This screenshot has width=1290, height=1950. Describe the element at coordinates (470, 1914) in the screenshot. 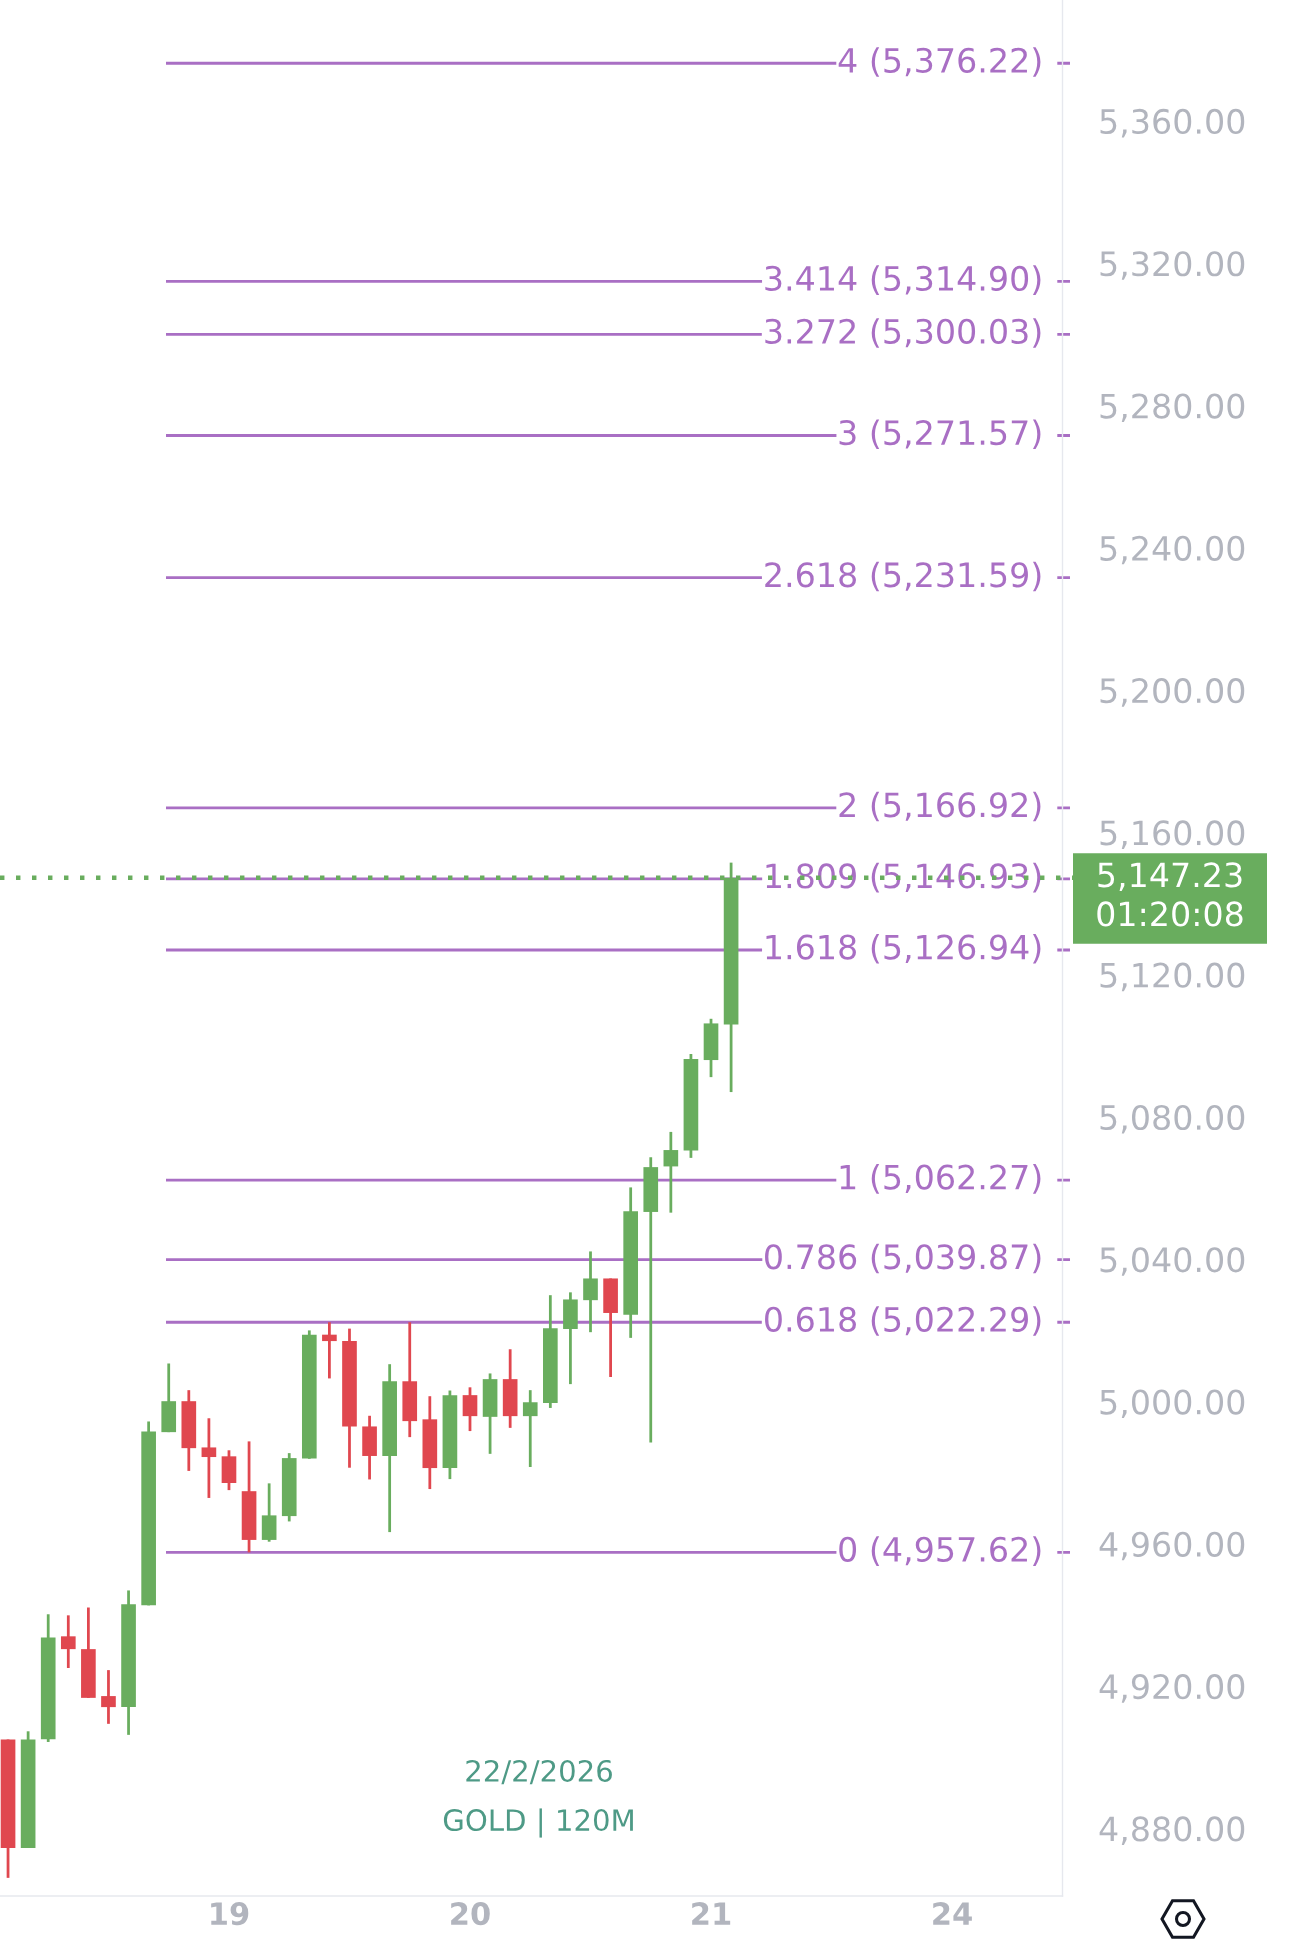

I see `x-tick-label: 20` at that location.